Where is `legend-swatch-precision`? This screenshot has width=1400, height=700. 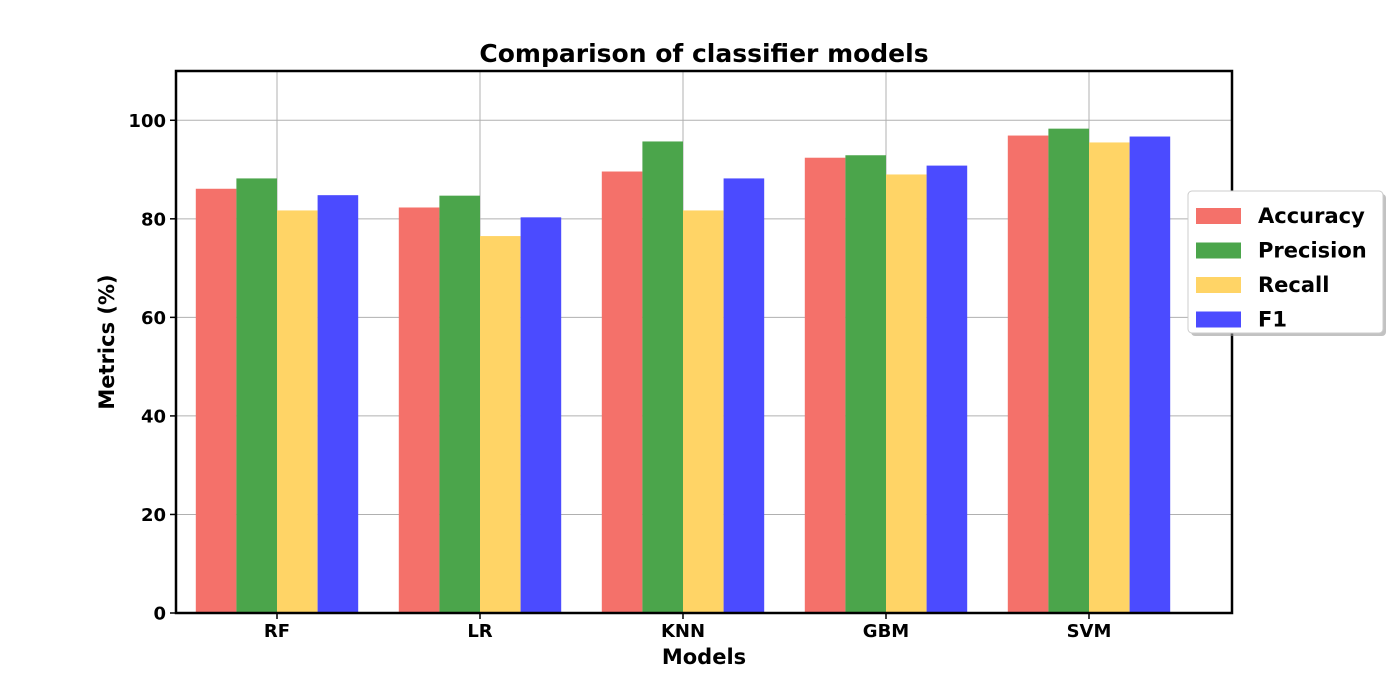 legend-swatch-precision is located at coordinates (1218, 250).